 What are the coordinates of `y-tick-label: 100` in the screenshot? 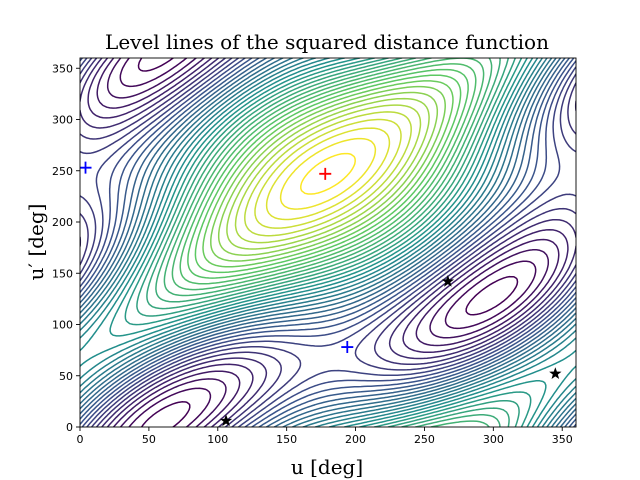 It's located at (62, 325).